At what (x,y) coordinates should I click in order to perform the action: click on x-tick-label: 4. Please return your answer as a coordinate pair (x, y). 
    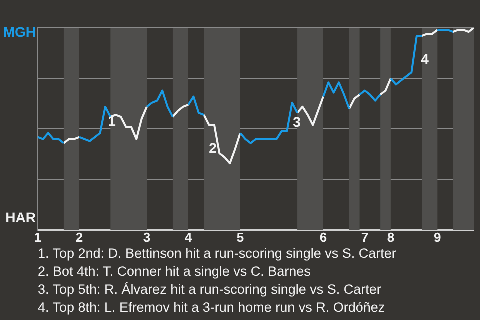
    Looking at the image, I should click on (188, 237).